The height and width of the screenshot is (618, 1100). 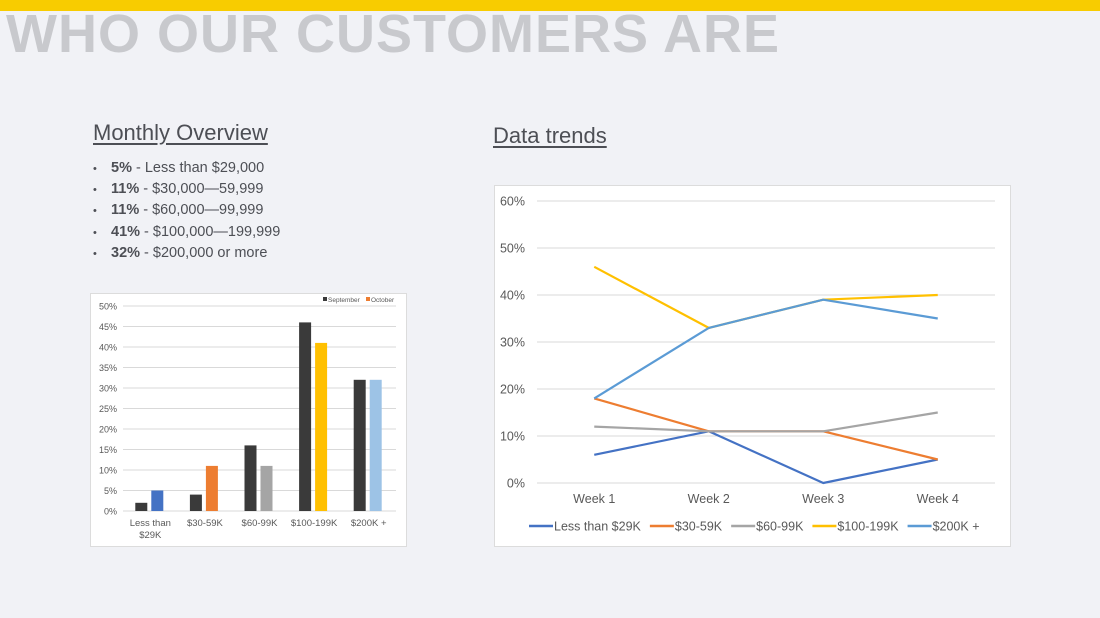 What do you see at coordinates (180, 132) in the screenshot?
I see `monthly-overview-heading: Monthly Overview` at bounding box center [180, 132].